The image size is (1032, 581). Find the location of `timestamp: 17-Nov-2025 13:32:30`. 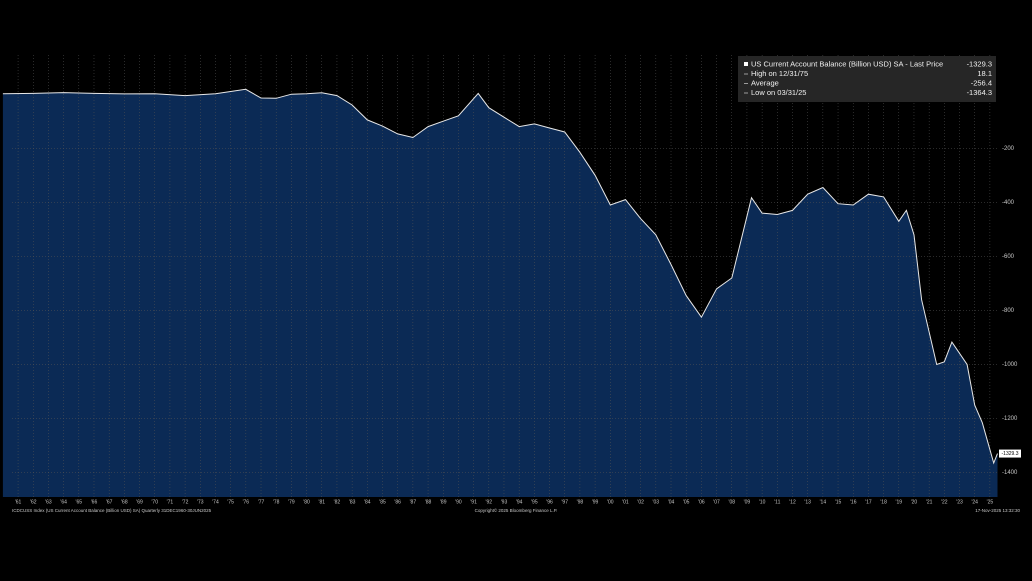

timestamp: 17-Nov-2025 13:32:30 is located at coordinates (997, 510).